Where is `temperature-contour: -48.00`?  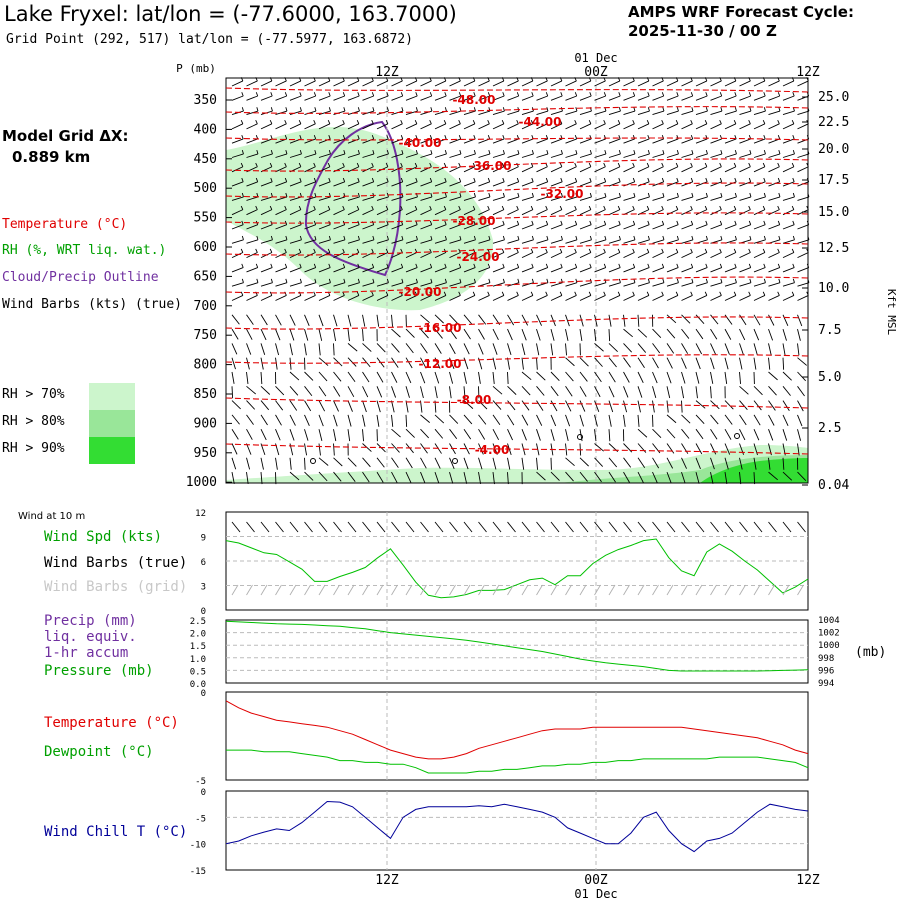
temperature-contour: -48.00 is located at coordinates (517, 97).